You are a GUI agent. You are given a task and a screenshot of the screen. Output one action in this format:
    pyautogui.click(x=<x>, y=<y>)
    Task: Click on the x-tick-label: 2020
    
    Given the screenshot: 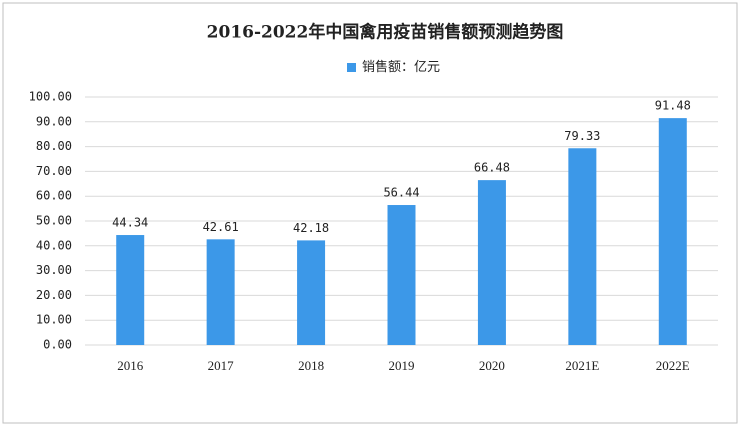 What is the action you would take?
    pyautogui.click(x=492, y=365)
    